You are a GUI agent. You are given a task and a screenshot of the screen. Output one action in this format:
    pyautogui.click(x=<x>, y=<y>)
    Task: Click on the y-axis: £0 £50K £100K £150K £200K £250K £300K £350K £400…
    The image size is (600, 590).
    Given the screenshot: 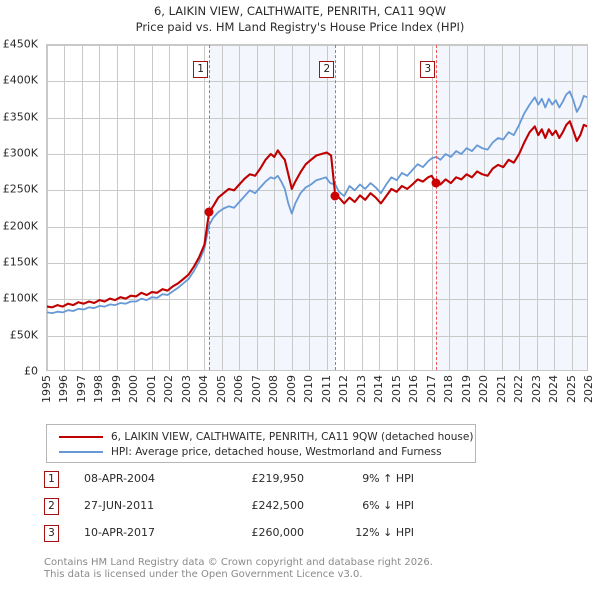 What is the action you would take?
    pyautogui.click(x=21, y=295)
    